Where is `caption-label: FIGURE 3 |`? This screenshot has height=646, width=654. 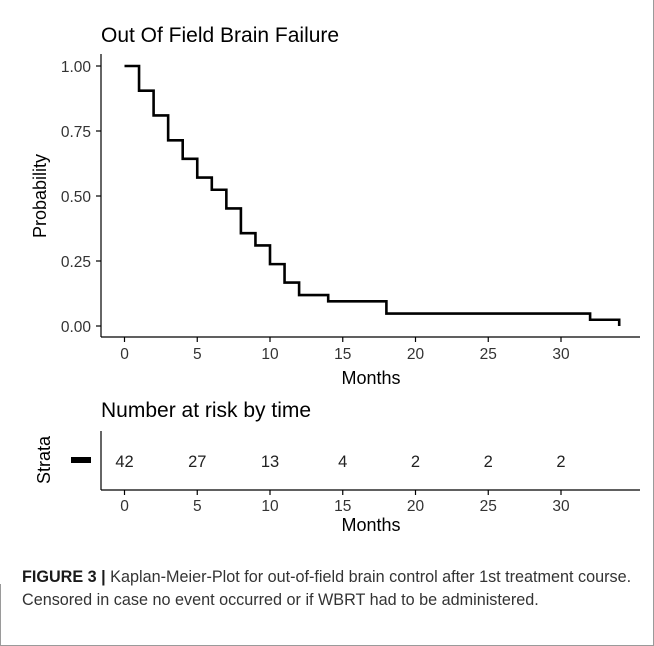
caption-label: FIGURE 3 | is located at coordinates (64, 577).